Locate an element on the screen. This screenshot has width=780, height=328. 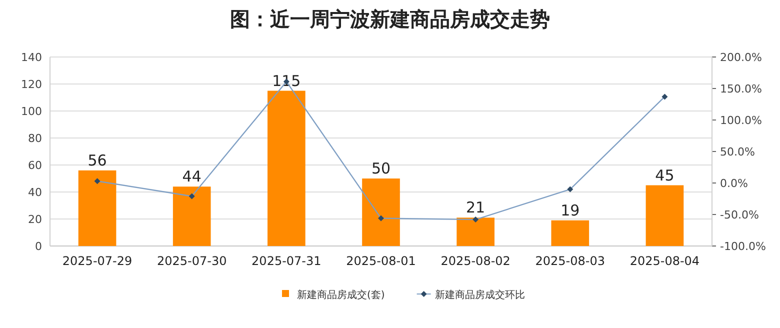
data-label: 19 is located at coordinates (570, 210).